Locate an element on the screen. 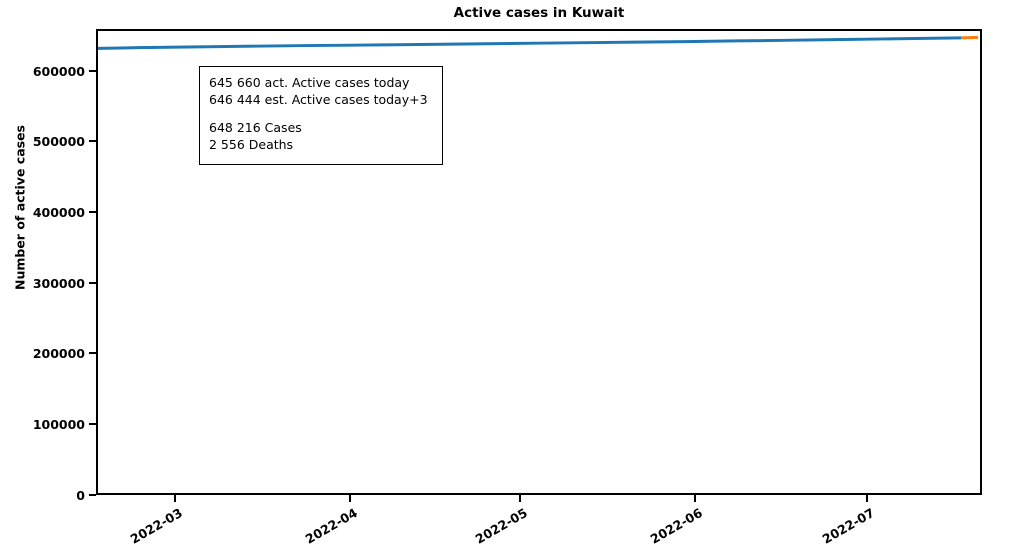 This screenshot has width=1031, height=554. legend-spacer is located at coordinates (325, 113).